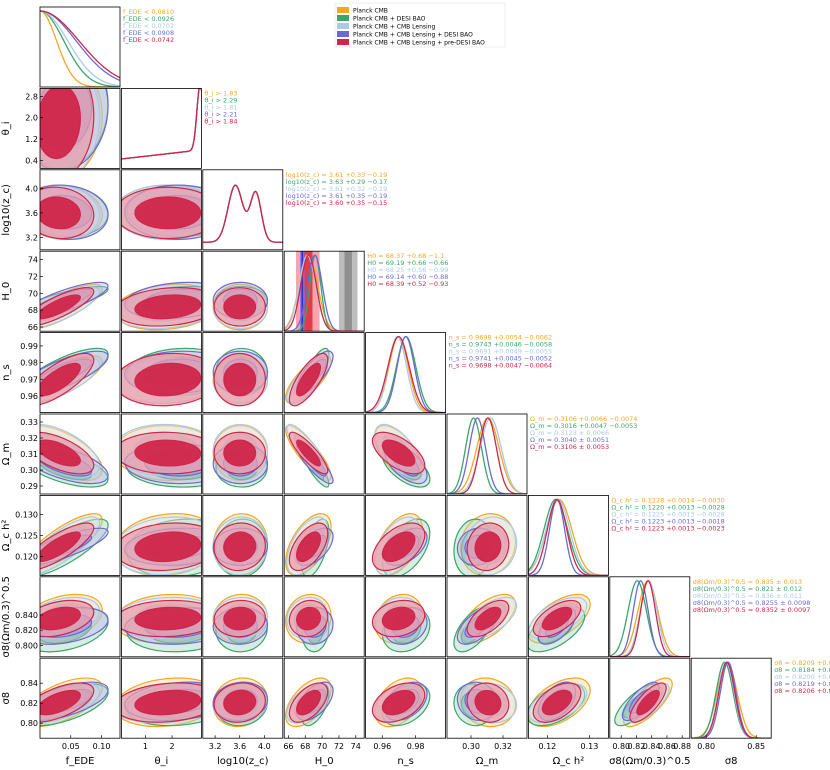 The height and width of the screenshot is (770, 830). Describe the element at coordinates (667, 507) in the screenshot. I see `stat-Omega_c_h2-1: Ω_c h² = 0.1220 +0.0013 −0.0028` at that location.